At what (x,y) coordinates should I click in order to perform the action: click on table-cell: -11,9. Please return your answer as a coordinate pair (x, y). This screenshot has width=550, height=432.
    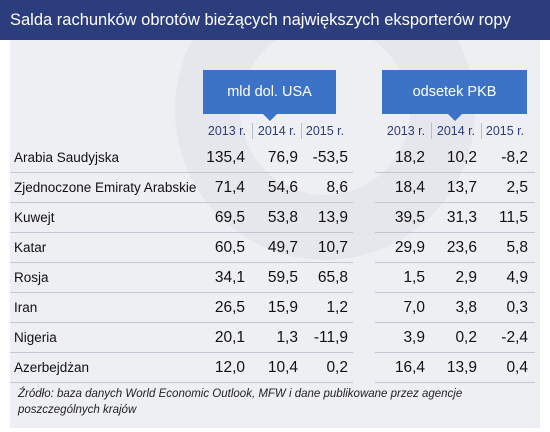
    Looking at the image, I should click on (330, 337).